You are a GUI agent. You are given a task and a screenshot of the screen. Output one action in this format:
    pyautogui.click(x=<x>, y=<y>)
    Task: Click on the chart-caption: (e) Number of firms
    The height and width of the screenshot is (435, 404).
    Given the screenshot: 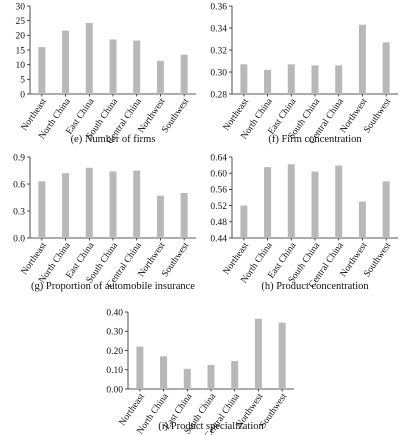 What is the action you would take?
    pyautogui.click(x=113, y=139)
    